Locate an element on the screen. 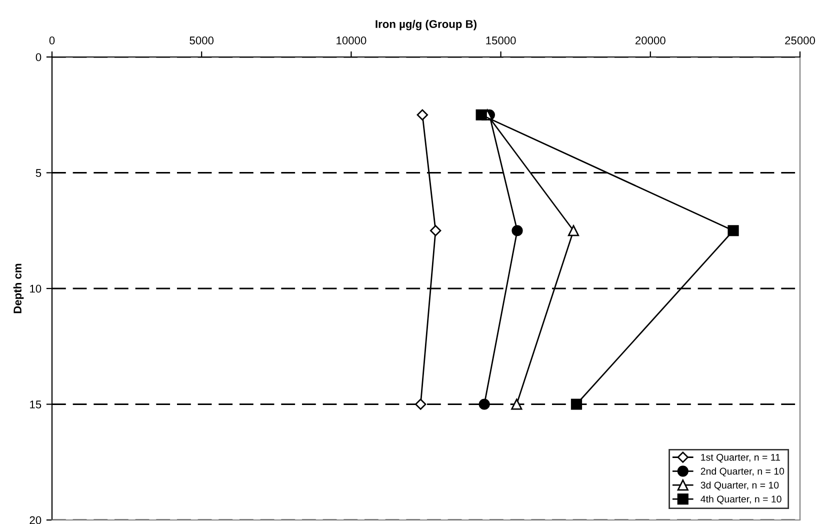  legend-label: 1st Quarter, n = 11 is located at coordinates (740, 458).